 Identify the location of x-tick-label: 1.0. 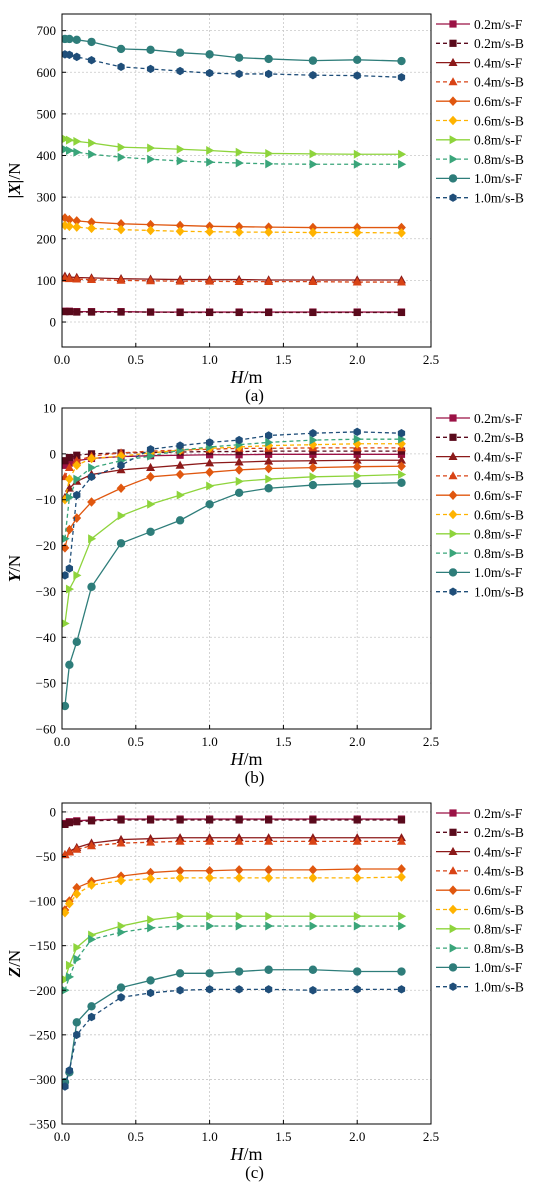
(209, 359).